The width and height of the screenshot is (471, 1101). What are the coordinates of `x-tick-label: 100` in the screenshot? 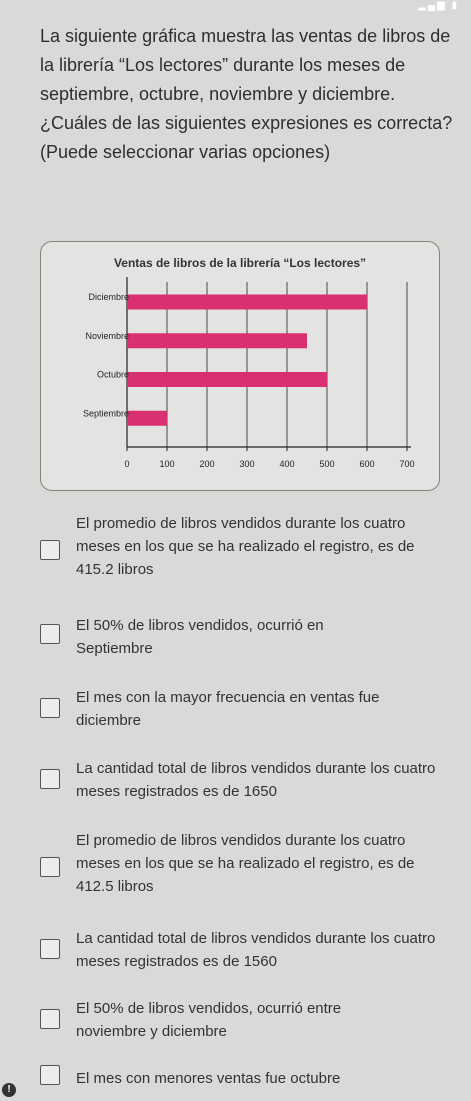 It's located at (166, 464).